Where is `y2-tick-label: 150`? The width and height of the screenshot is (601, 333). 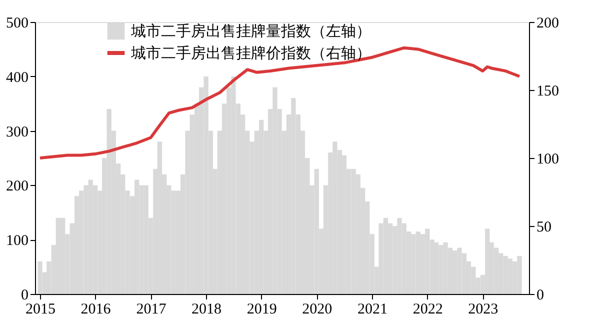 y2-tick-label: 150 is located at coordinates (547, 92).